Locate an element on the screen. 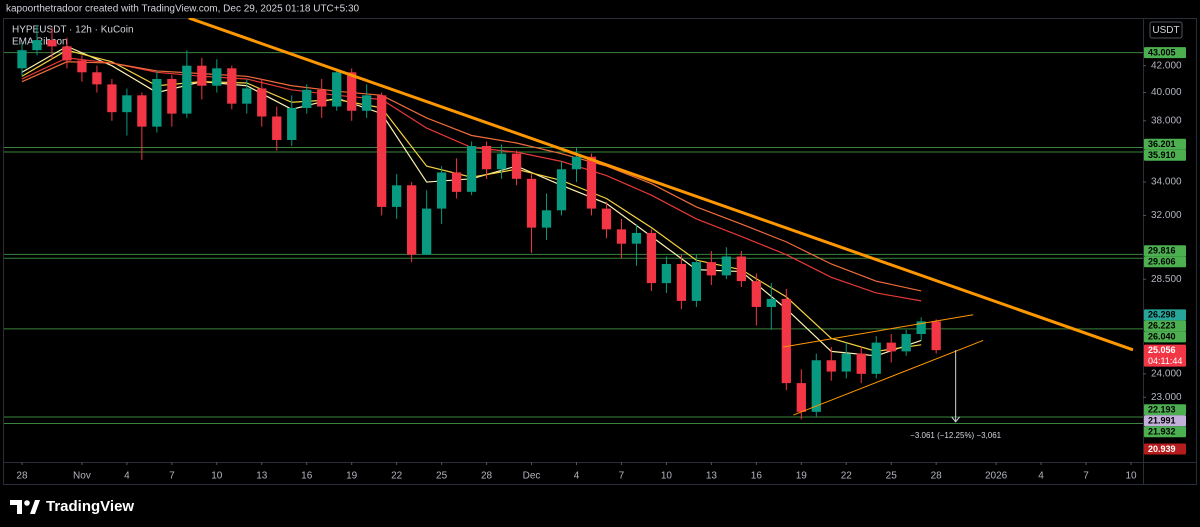 This screenshot has height=527, width=1200. currency-box is located at coordinates (1166, 30).